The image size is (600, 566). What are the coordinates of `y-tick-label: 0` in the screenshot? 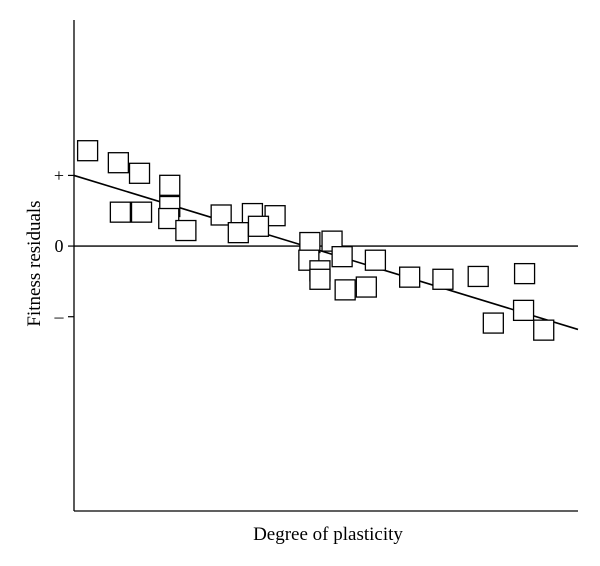 It's located at (59, 246).